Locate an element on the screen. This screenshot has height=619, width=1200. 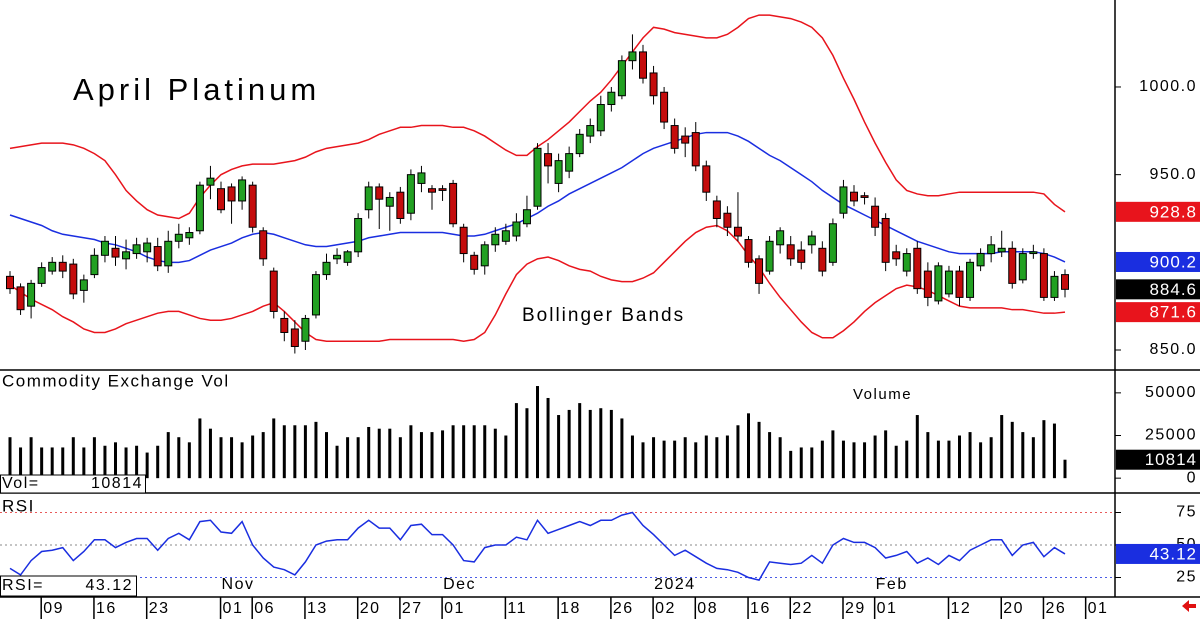
x-tick-label: 12 is located at coordinates (961, 608).